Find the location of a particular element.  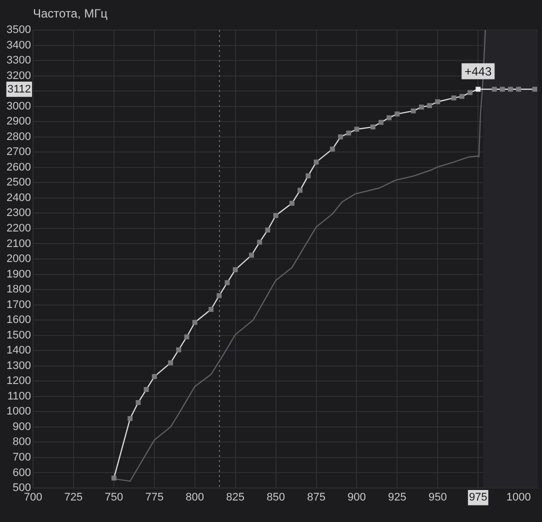

y-tick-label: 1500 is located at coordinates (18, 335).